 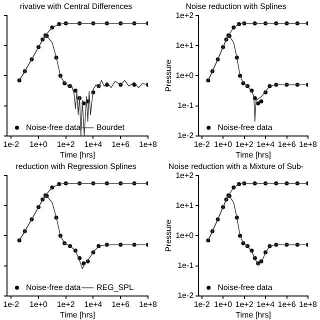 What do you see at coordinates (236, 167) in the screenshot?
I see `chart-title: Noise reduction with a Mixture of Sub-` at bounding box center [236, 167].